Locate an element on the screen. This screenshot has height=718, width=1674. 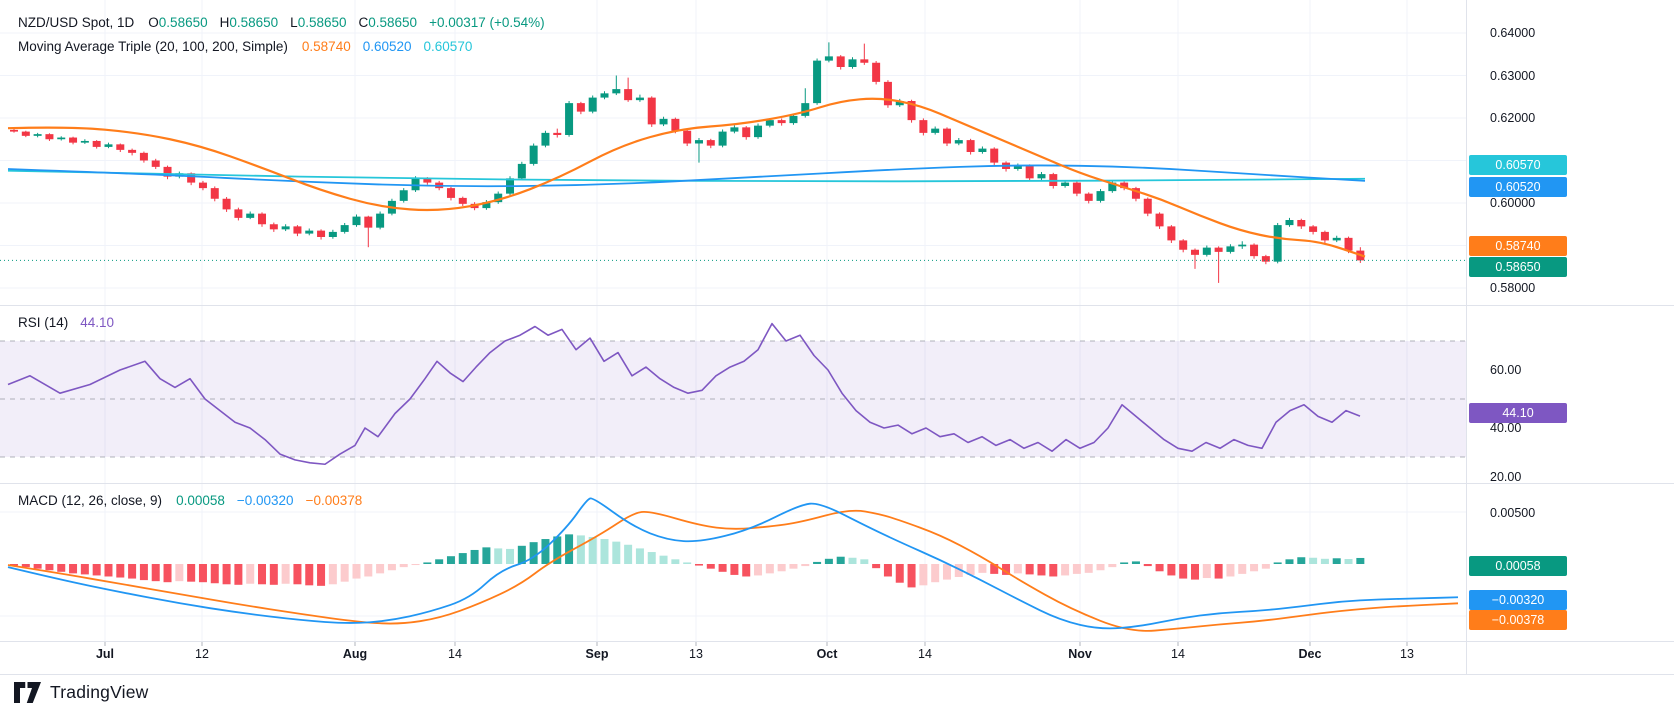
change-value: +0.00317 (+0.54%) is located at coordinates (487, 22).